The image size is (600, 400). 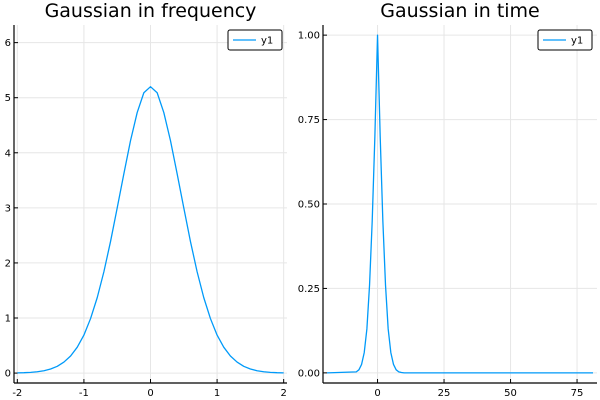 What do you see at coordinates (8, 43) in the screenshot?
I see `y-tick-label: 6` at bounding box center [8, 43].